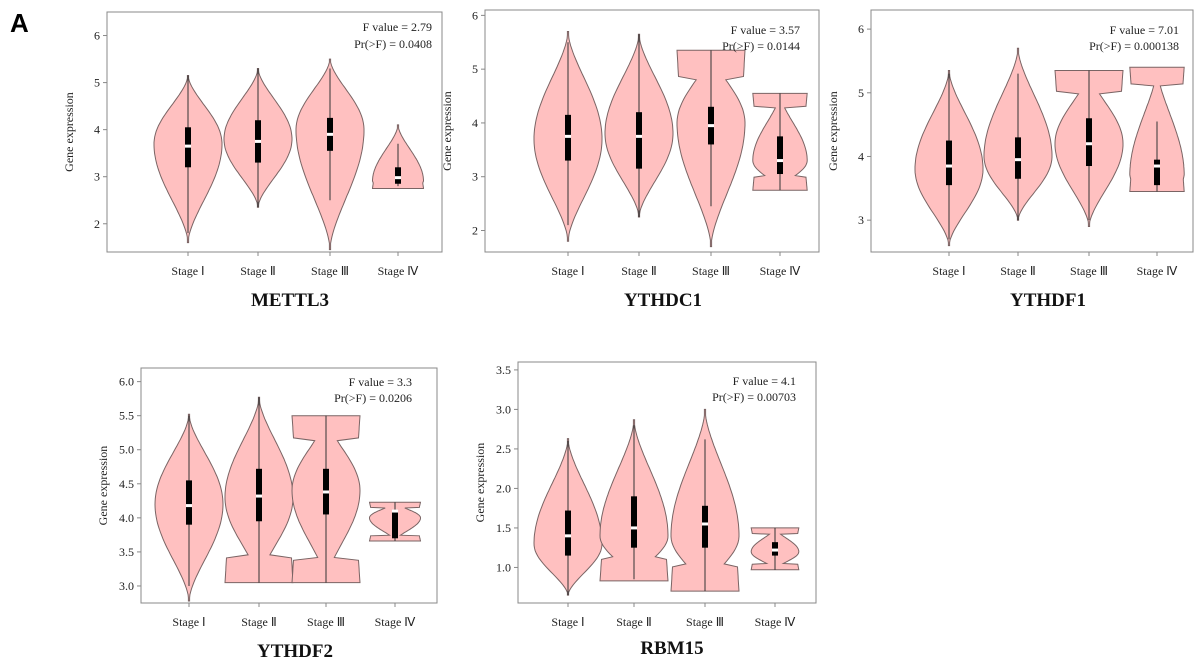 The width and height of the screenshot is (1196, 664). Describe the element at coordinates (126, 450) in the screenshot. I see `y-tick-label: 5.0` at that location.